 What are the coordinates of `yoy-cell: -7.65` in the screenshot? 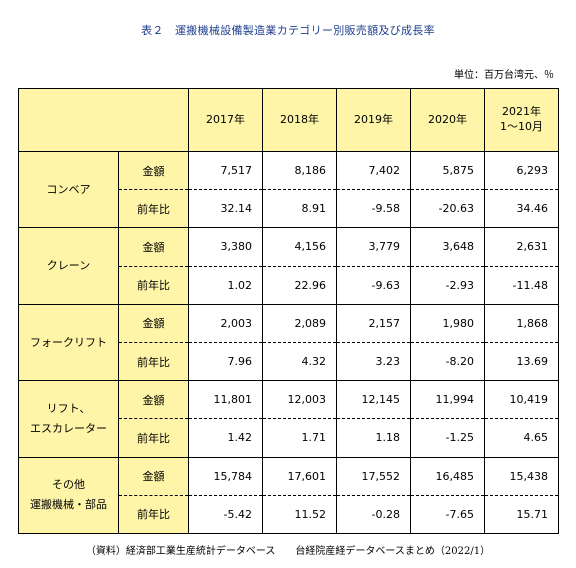 It's located at (447, 514).